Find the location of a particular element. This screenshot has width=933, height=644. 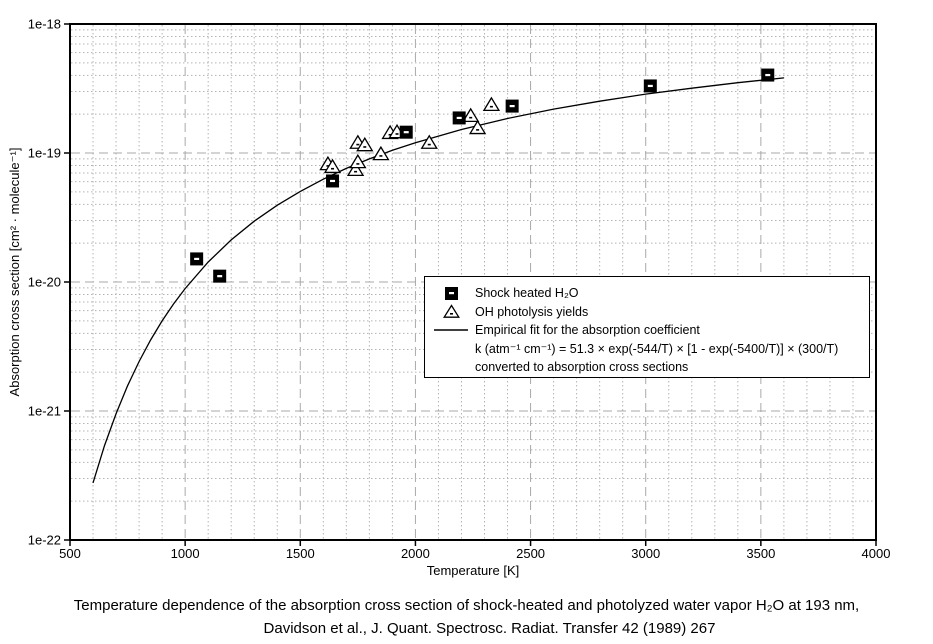

legend-label-fit-note: converted to absorption cross sections is located at coordinates (582, 367).